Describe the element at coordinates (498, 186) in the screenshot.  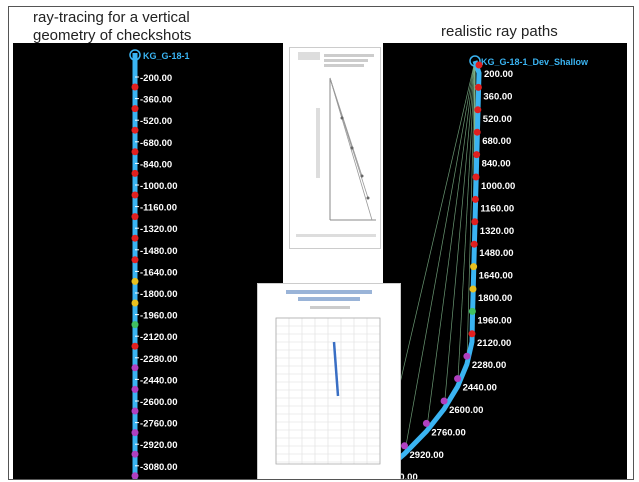
I see `depth-label: 1000.00` at that location.